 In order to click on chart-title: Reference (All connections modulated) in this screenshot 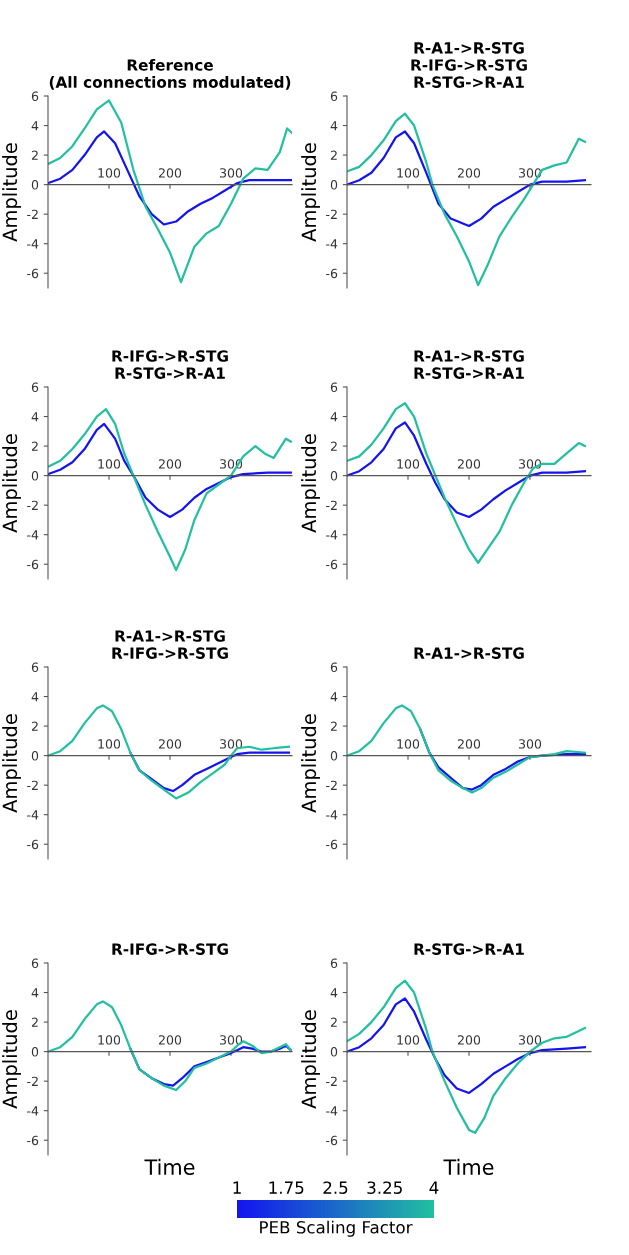, I will do `click(170, 74)`.